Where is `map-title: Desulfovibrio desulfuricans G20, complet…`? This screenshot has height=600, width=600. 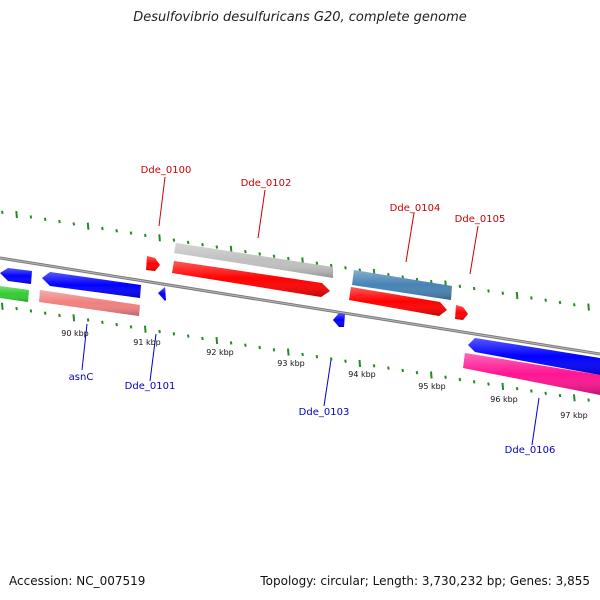
map-title: Desulfovibrio desulfuricans G20, complet… is located at coordinates (300, 17).